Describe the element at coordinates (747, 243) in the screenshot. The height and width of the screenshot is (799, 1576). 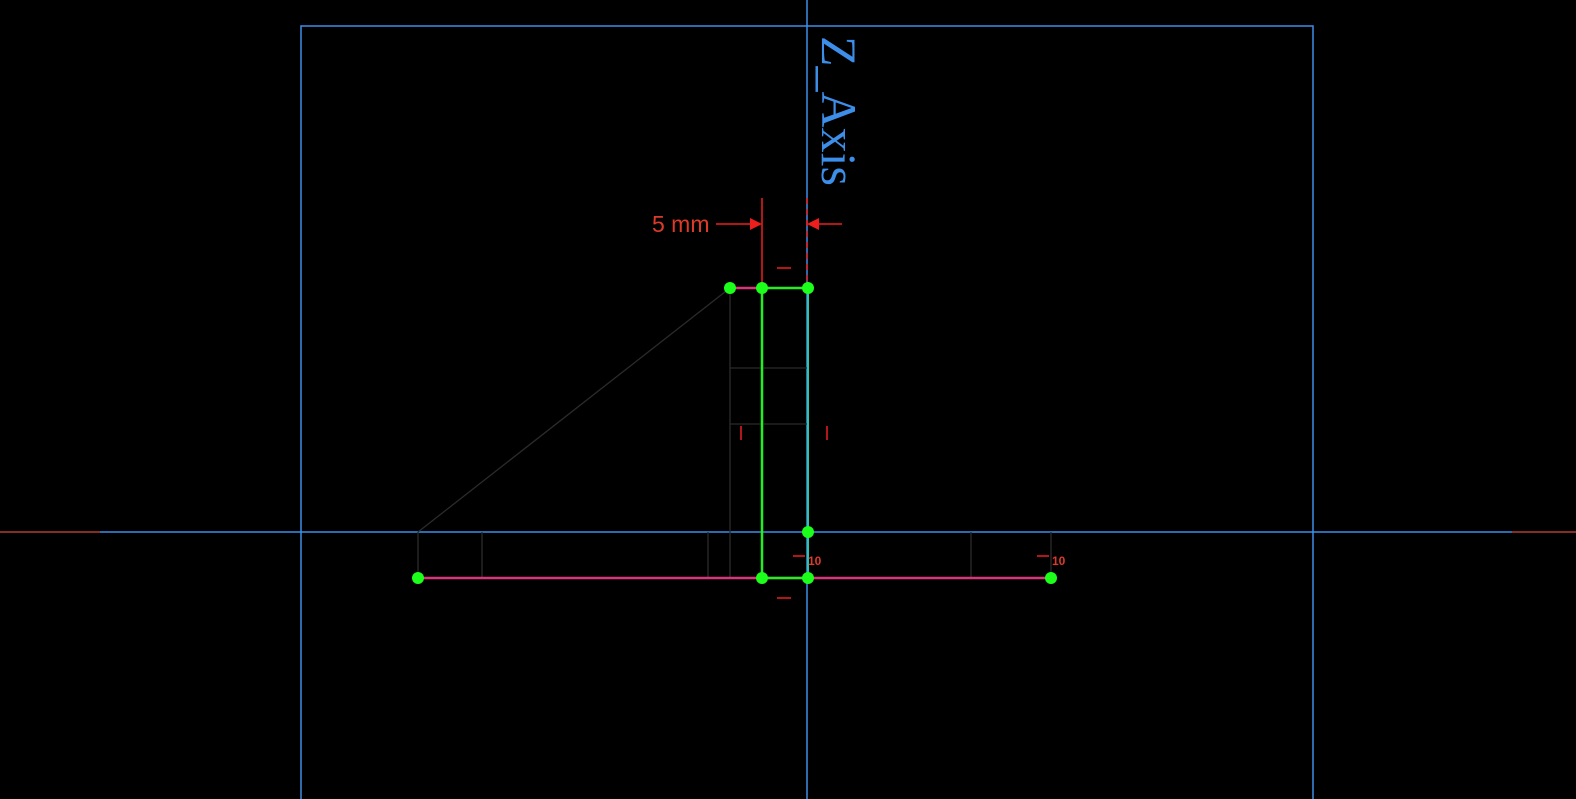
I see `horizontal-dimension: 5 mm` at that location.